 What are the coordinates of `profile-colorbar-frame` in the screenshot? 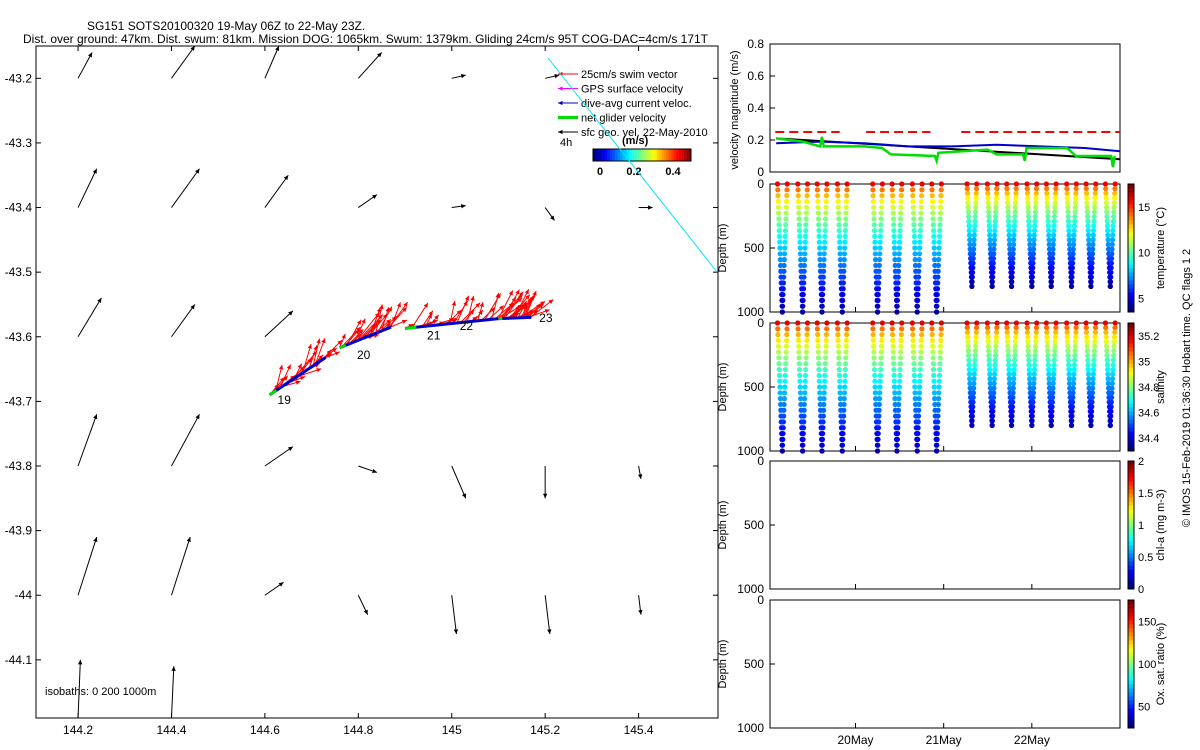 It's located at (1131, 525).